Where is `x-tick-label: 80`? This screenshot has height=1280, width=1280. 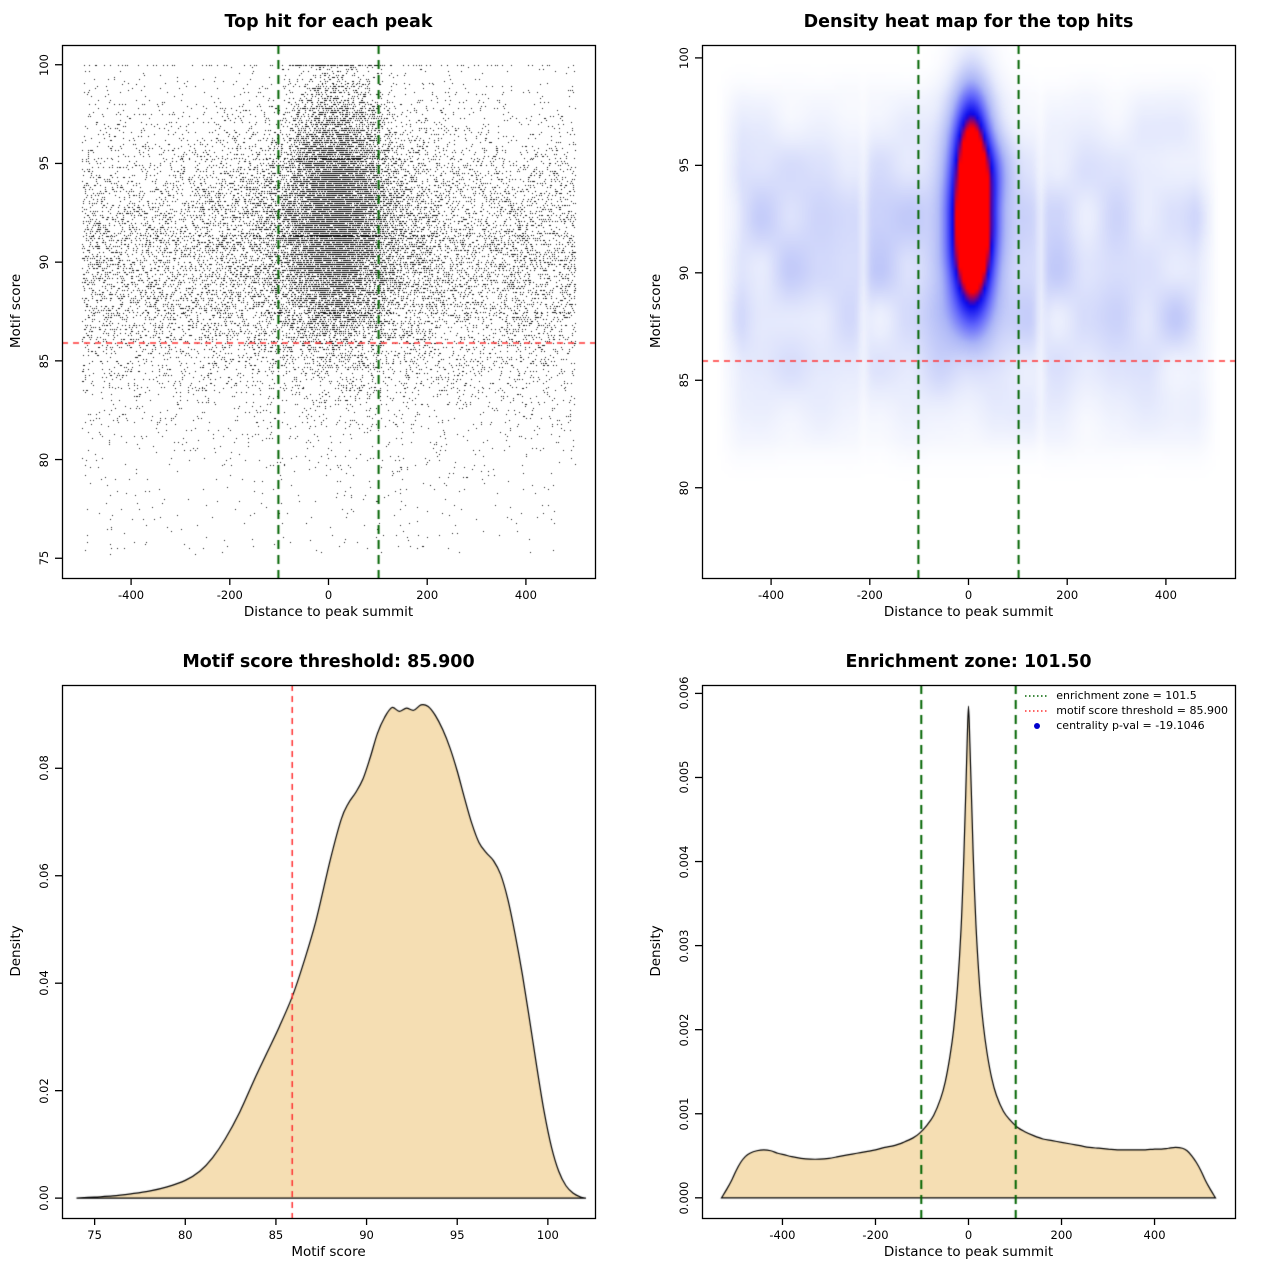
x-tick-label: 80 is located at coordinates (185, 1235).